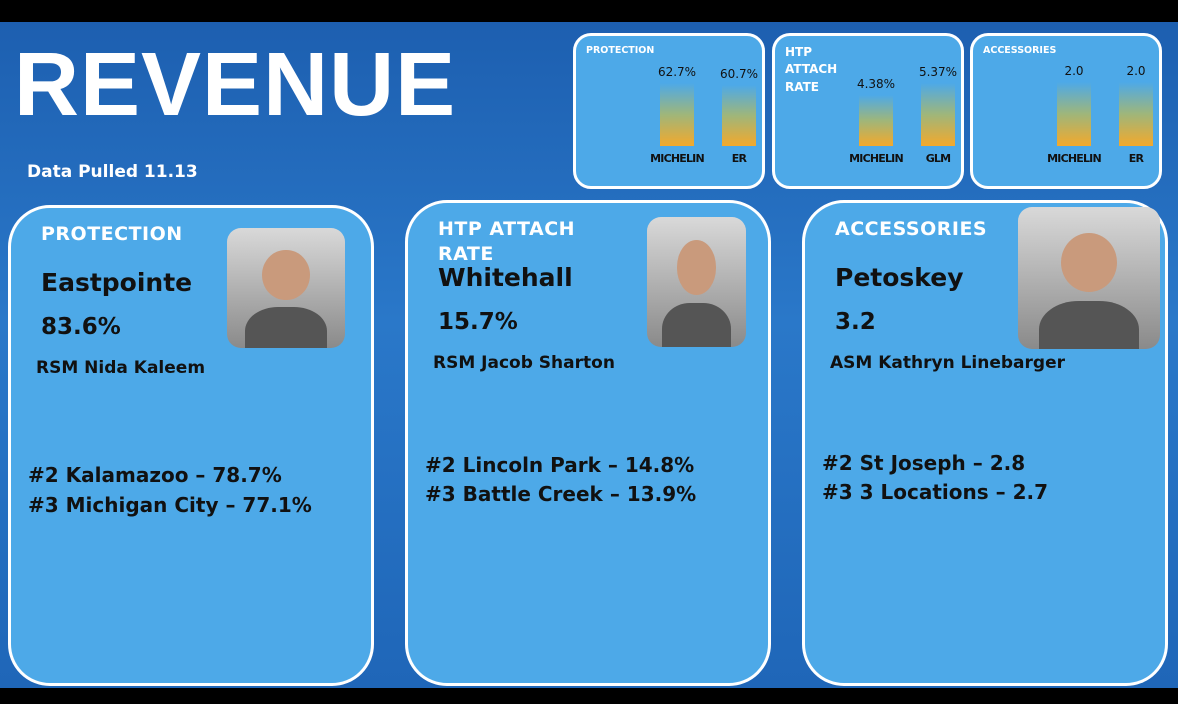  What do you see at coordinates (478, 322) in the screenshot?
I see `card-value: 15.7%` at bounding box center [478, 322].